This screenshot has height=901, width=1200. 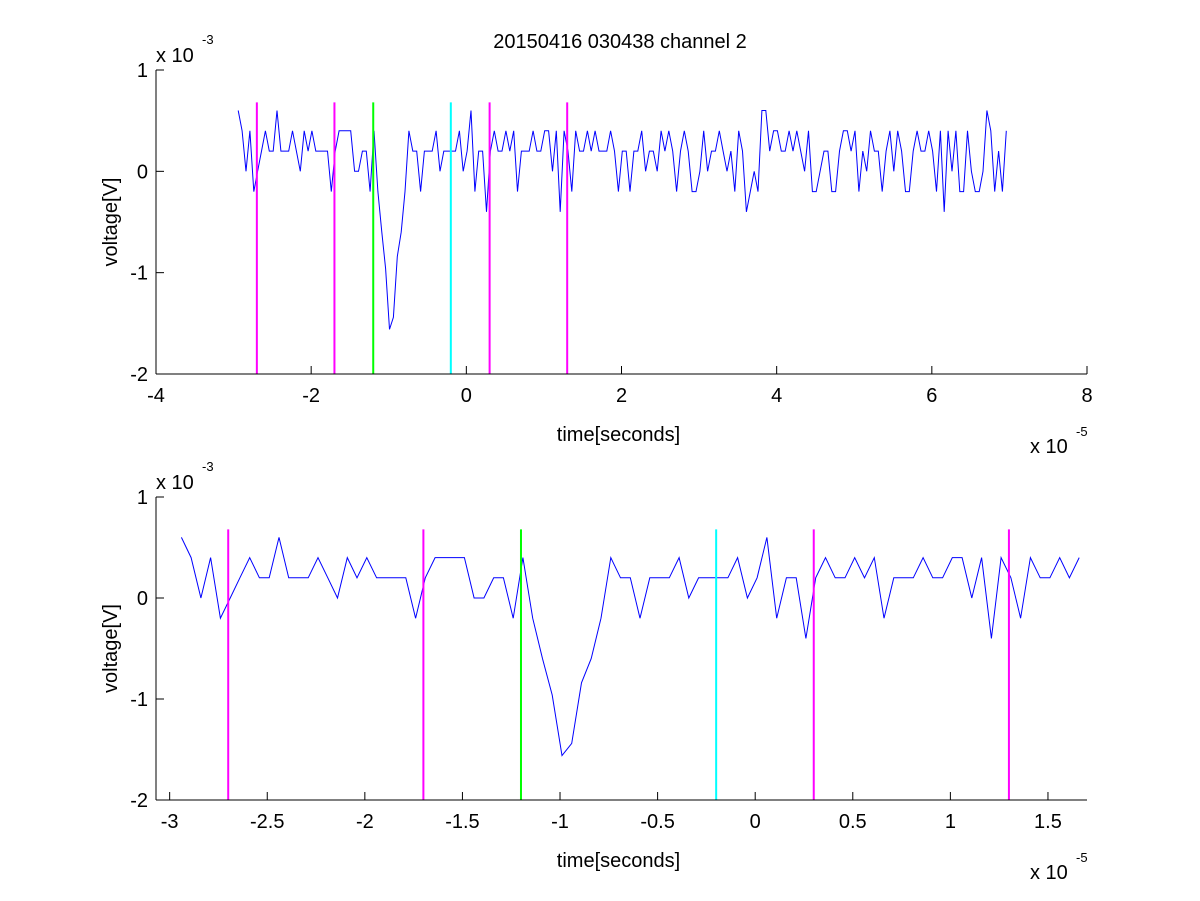 I want to click on x-tick-label: -1.5, so click(x=462, y=822).